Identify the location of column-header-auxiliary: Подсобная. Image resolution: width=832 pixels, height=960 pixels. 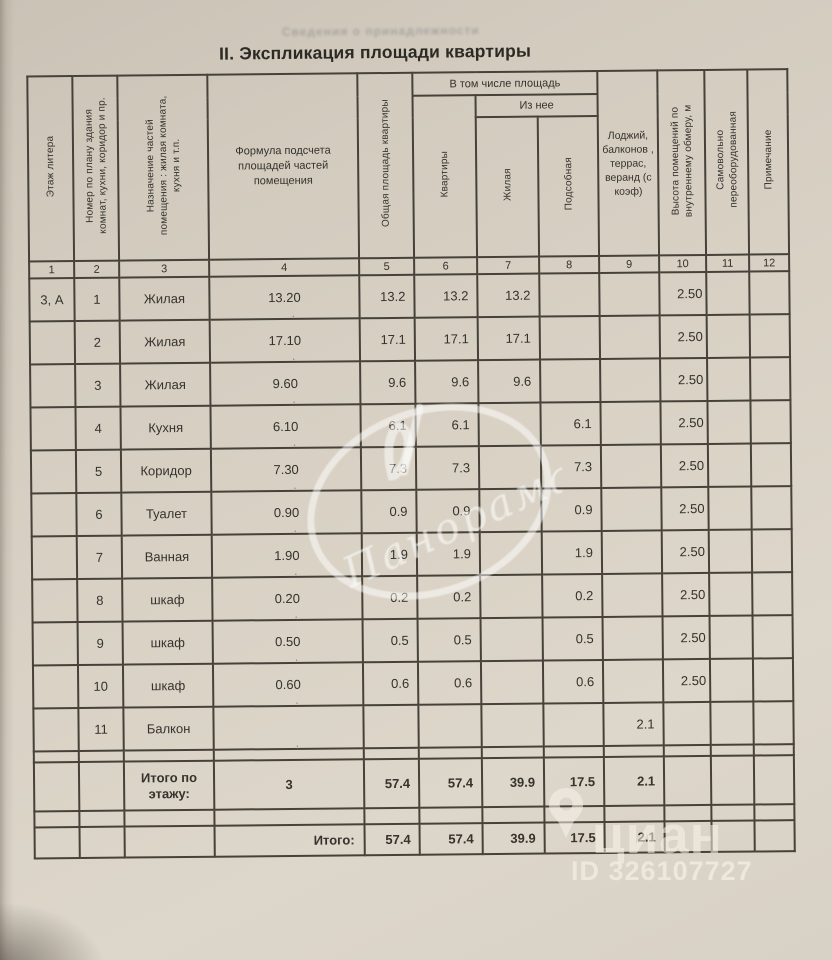
(568, 186).